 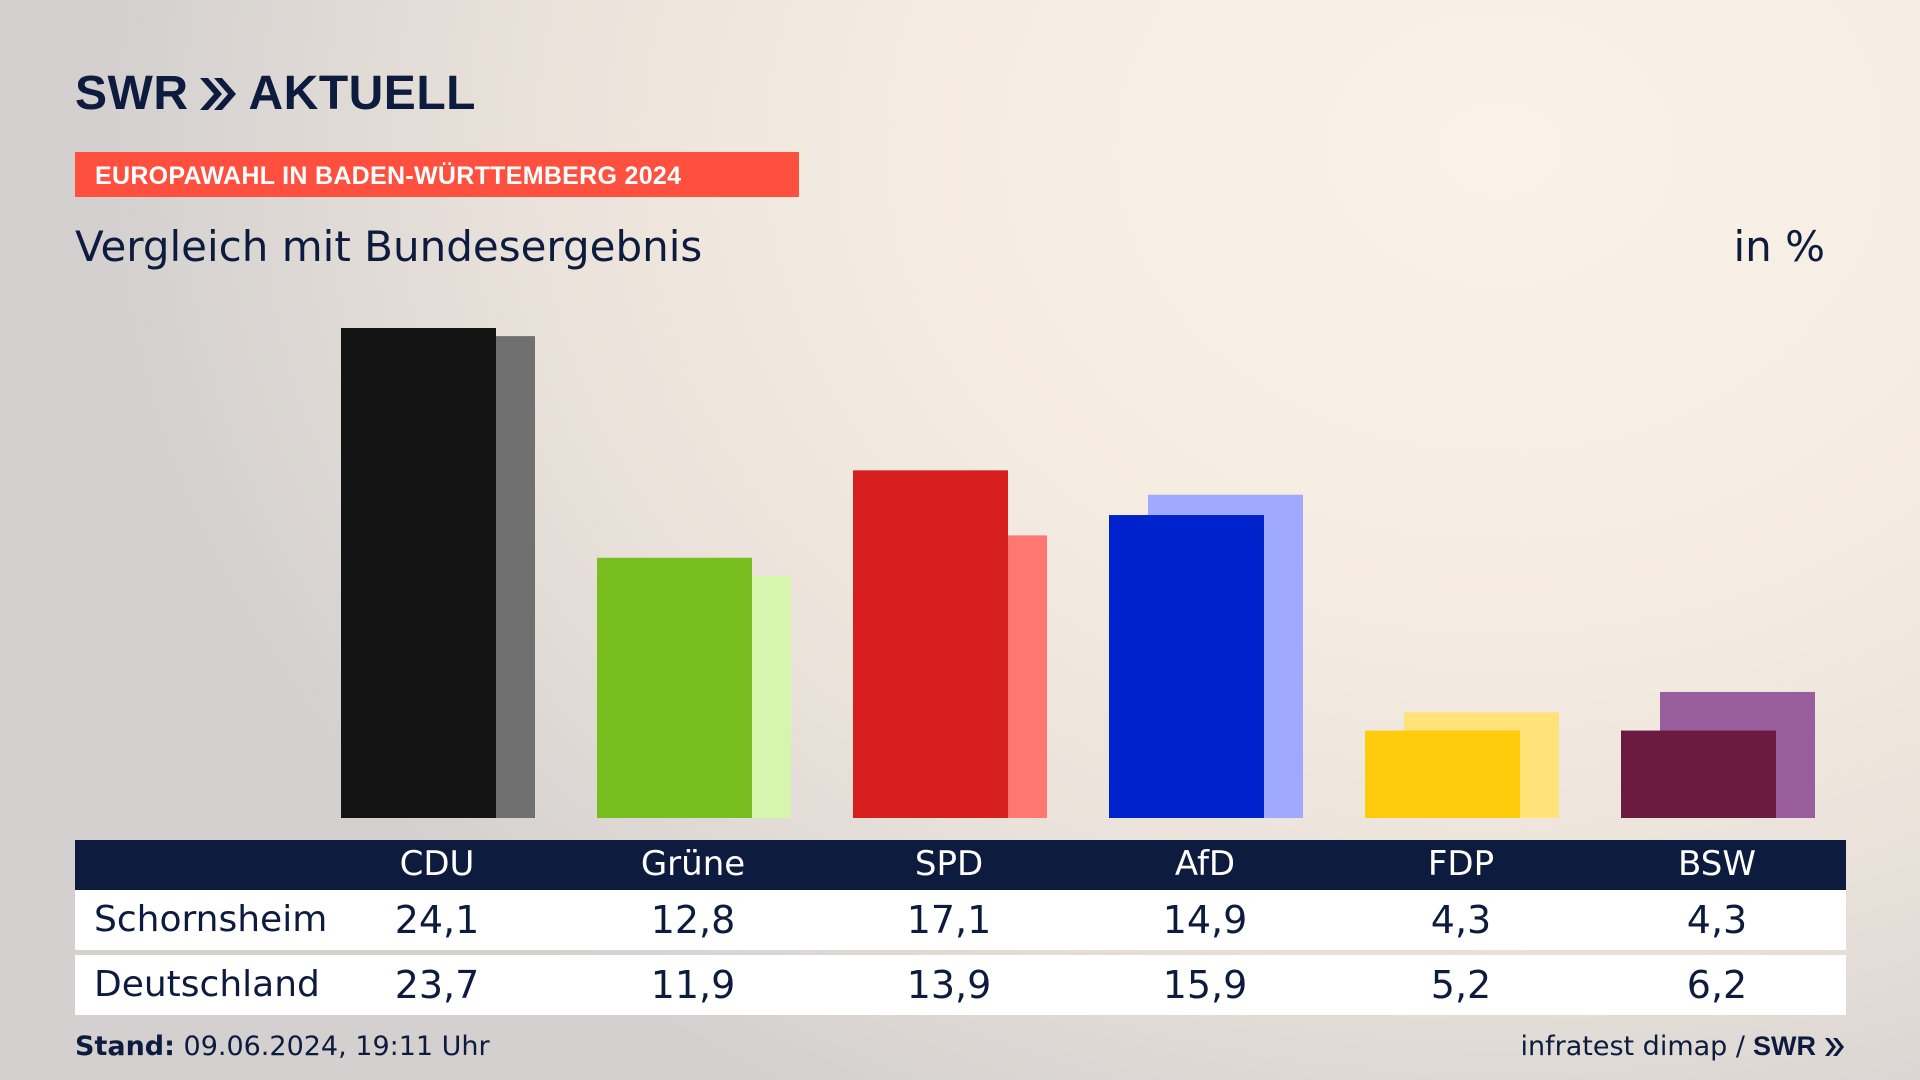 I want to click on row-label: Deutschland, so click(x=207, y=984).